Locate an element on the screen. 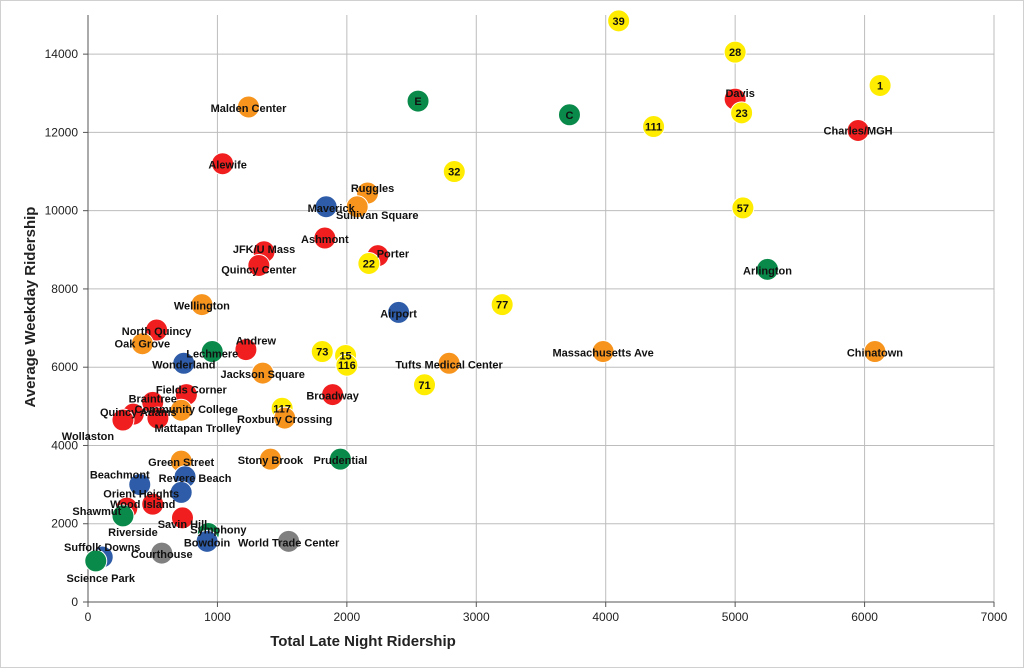 Image resolution: width=1024 pixels, height=668 pixels. point-label: Arlington is located at coordinates (767, 271).